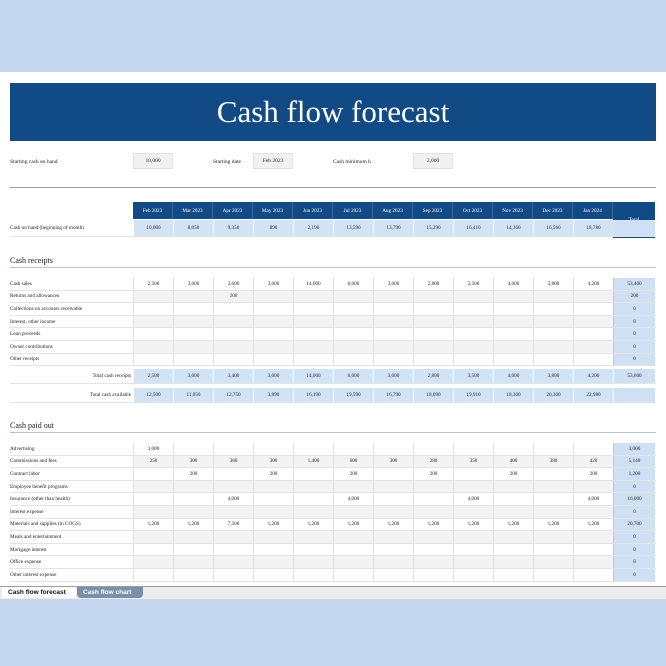 This screenshot has width=666, height=666. What do you see at coordinates (433, 228) in the screenshot?
I see `table-cell: 15,290` at bounding box center [433, 228].